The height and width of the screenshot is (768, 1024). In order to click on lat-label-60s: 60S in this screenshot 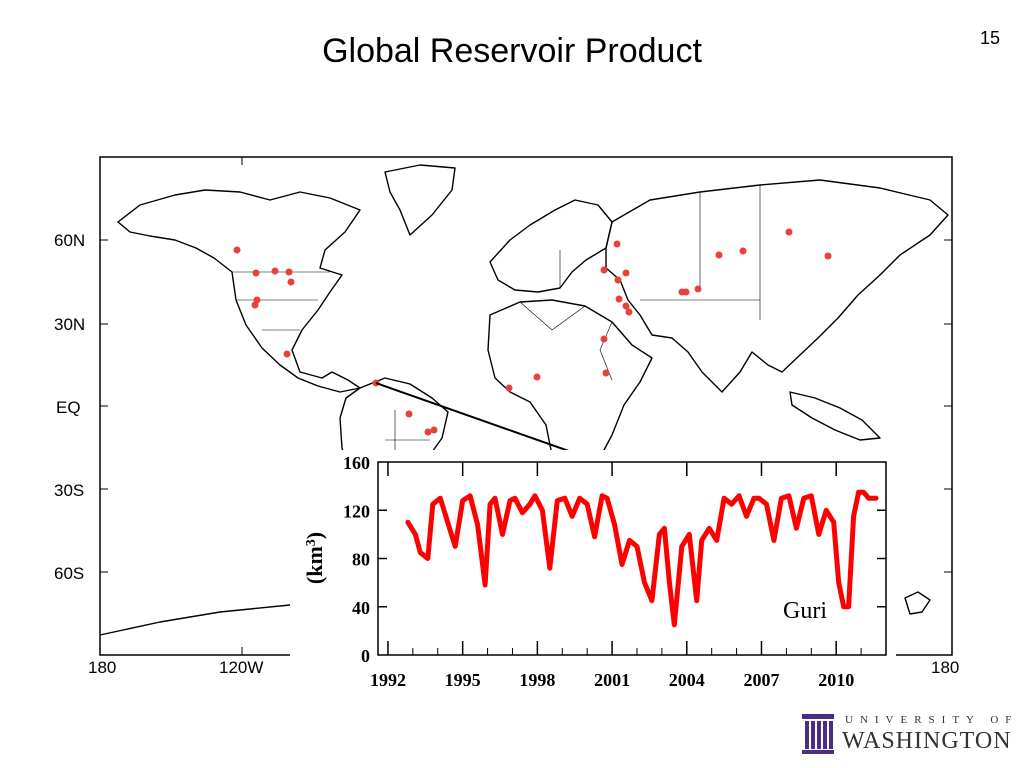, I will do `click(69, 573)`.